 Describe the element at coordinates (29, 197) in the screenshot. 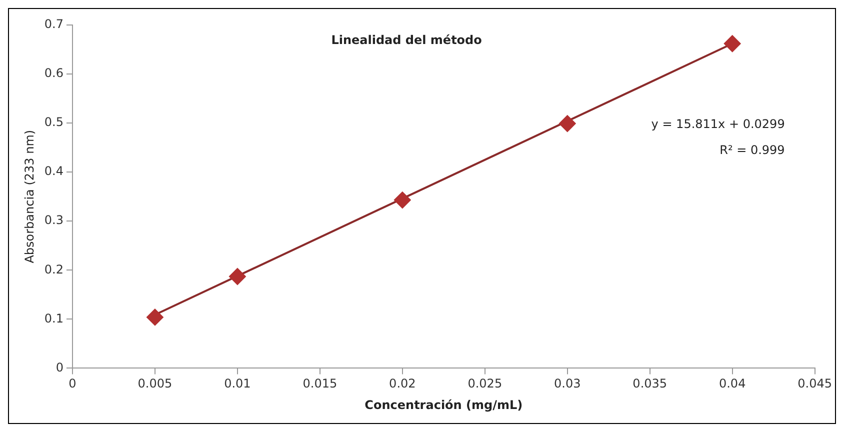

I see `y-axis-title: Absorbancia (233 nm)` at that location.